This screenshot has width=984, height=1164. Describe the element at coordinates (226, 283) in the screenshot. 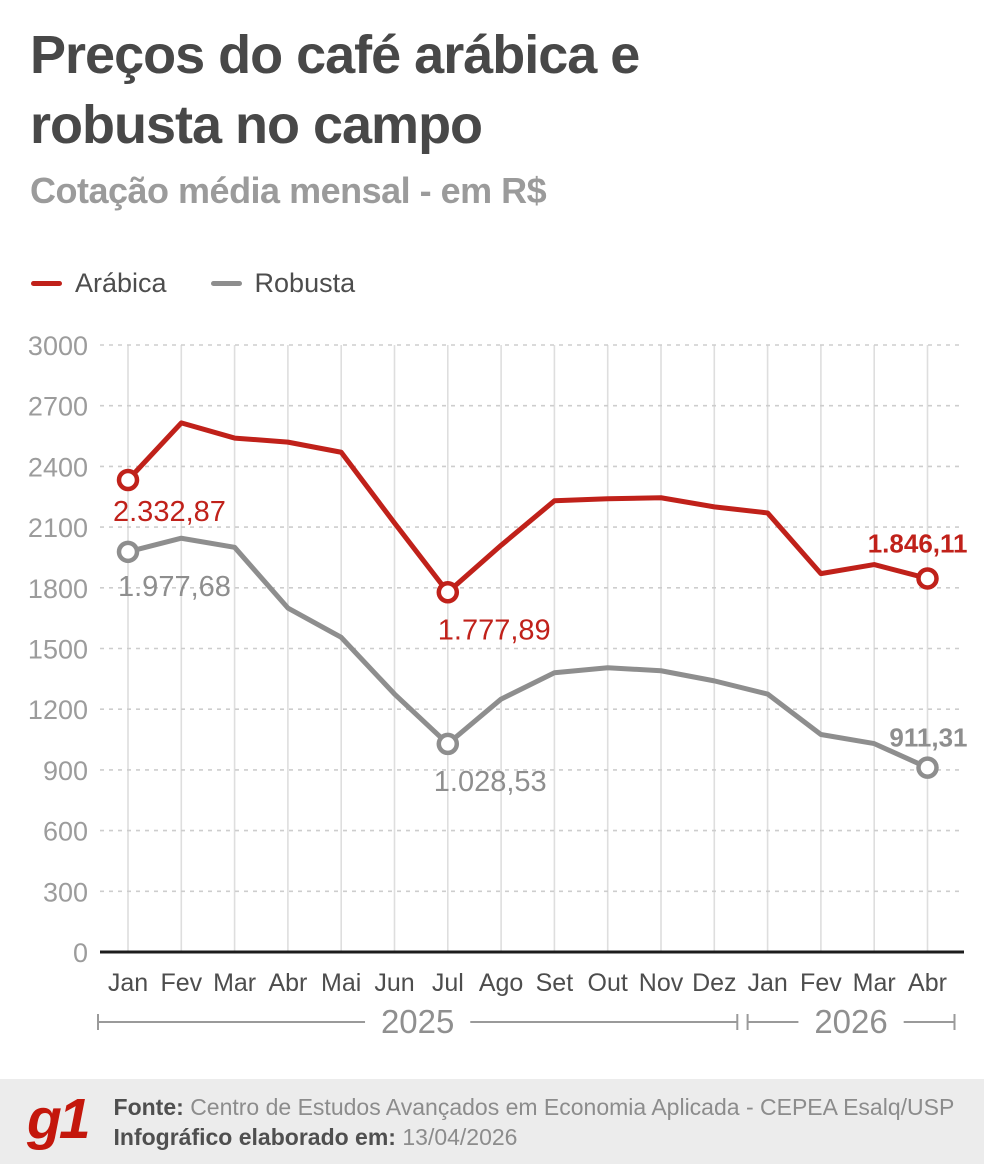

I see `robusta-line-swatch-icon` at that location.